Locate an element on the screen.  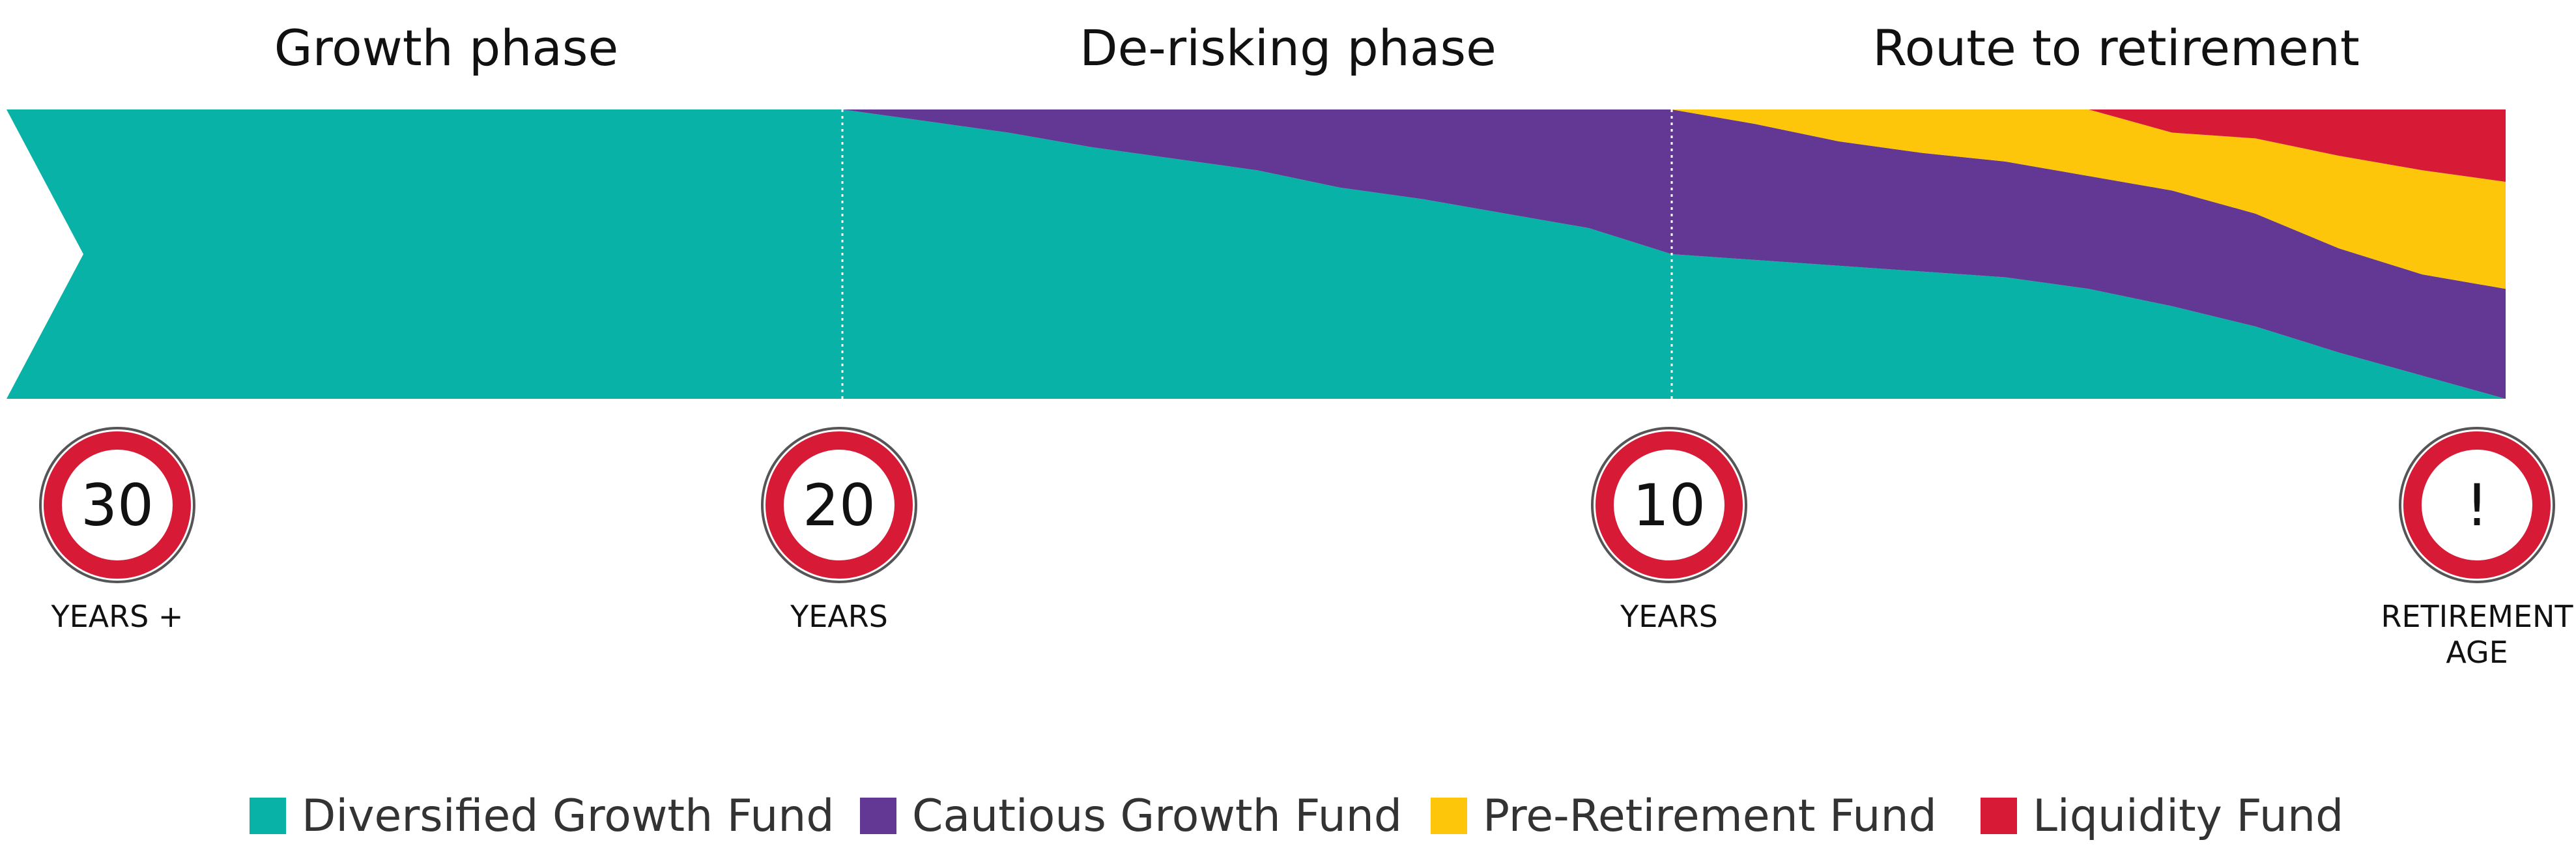
marker-caption: YEARS + is located at coordinates (117, 616).